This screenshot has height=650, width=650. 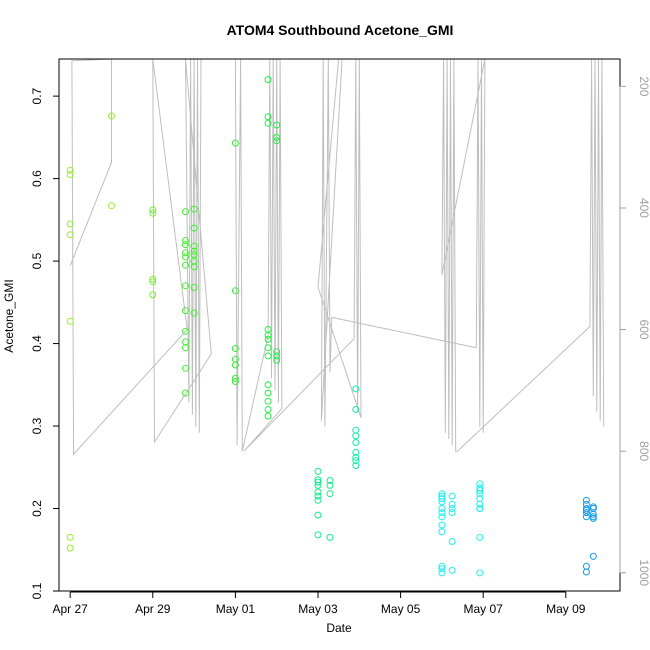 What do you see at coordinates (566, 609) in the screenshot?
I see `x-tick-label: May 09` at bounding box center [566, 609].